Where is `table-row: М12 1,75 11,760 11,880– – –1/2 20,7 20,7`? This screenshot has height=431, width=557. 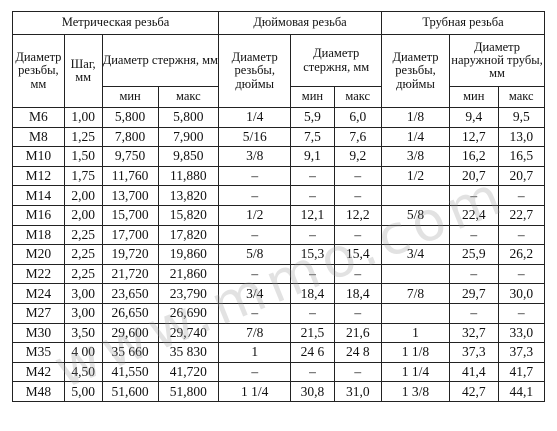 table-row: М12 1,75 11,760 11,880– – –1/2 20,7 20,7 is located at coordinates (279, 176).